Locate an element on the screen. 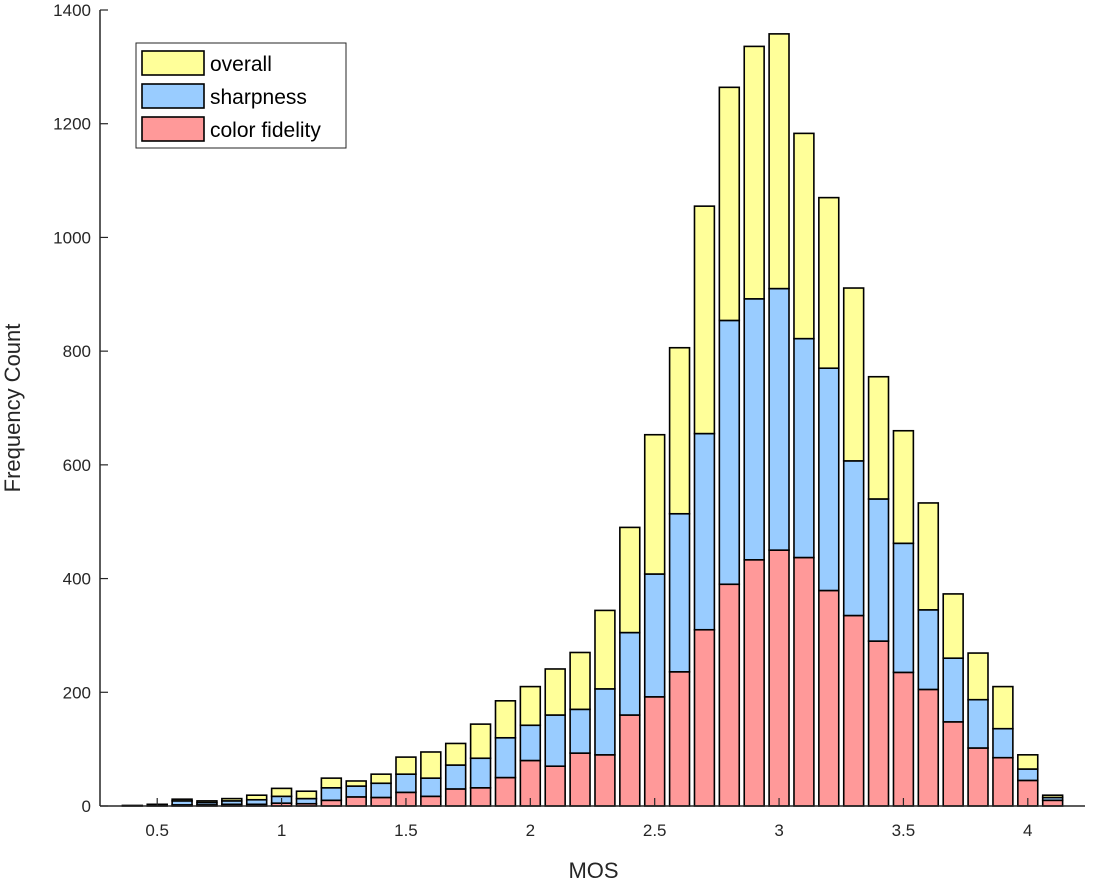 This screenshot has width=1101, height=887. y-tick-label: 400 is located at coordinates (77, 579).